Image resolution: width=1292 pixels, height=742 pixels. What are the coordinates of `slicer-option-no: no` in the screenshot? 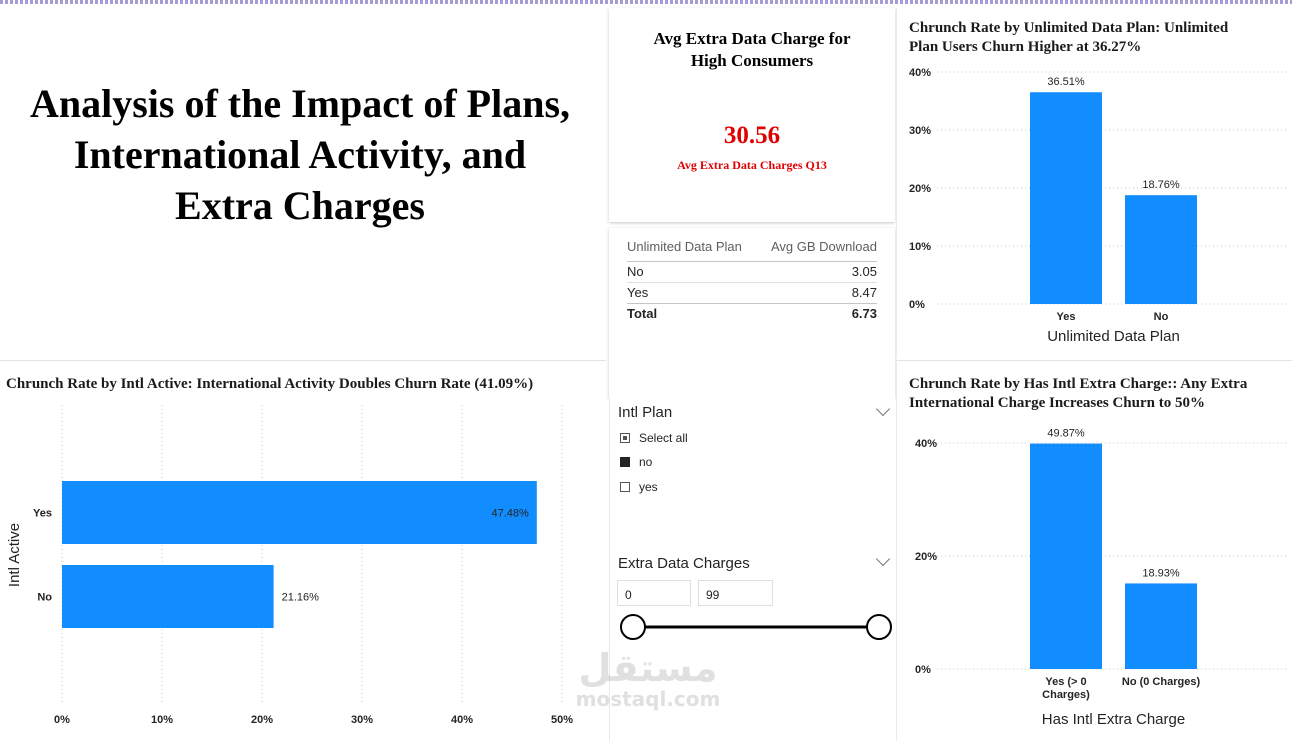 It's located at (636, 462).